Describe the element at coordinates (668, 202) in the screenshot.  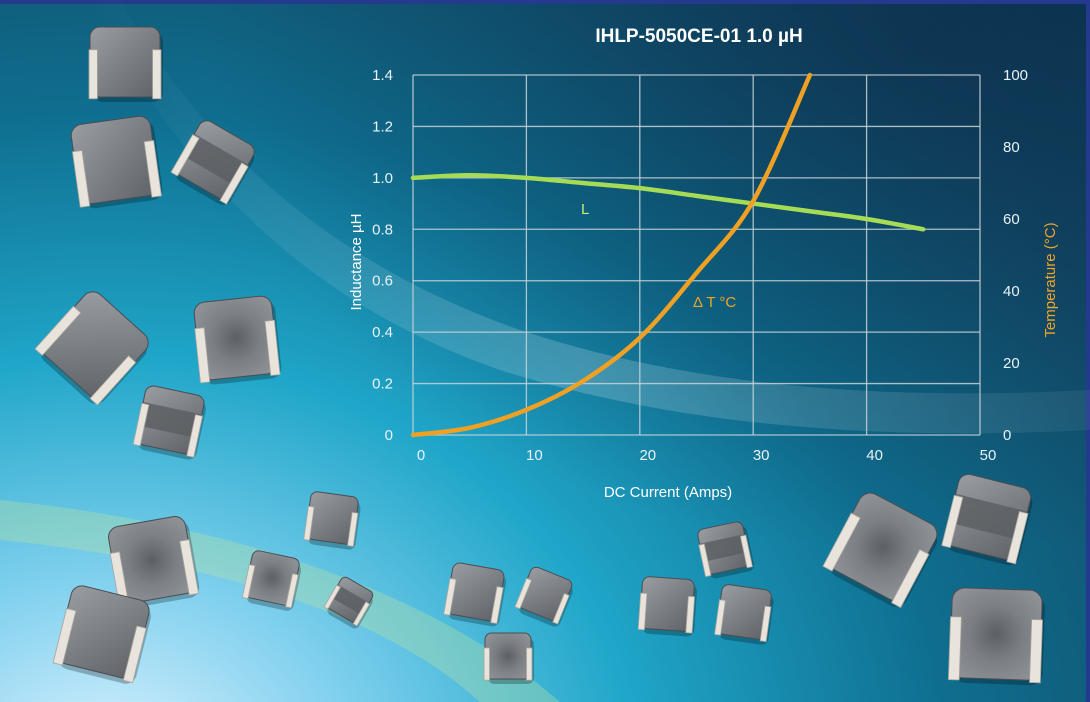
I see `series-line-inductance` at that location.